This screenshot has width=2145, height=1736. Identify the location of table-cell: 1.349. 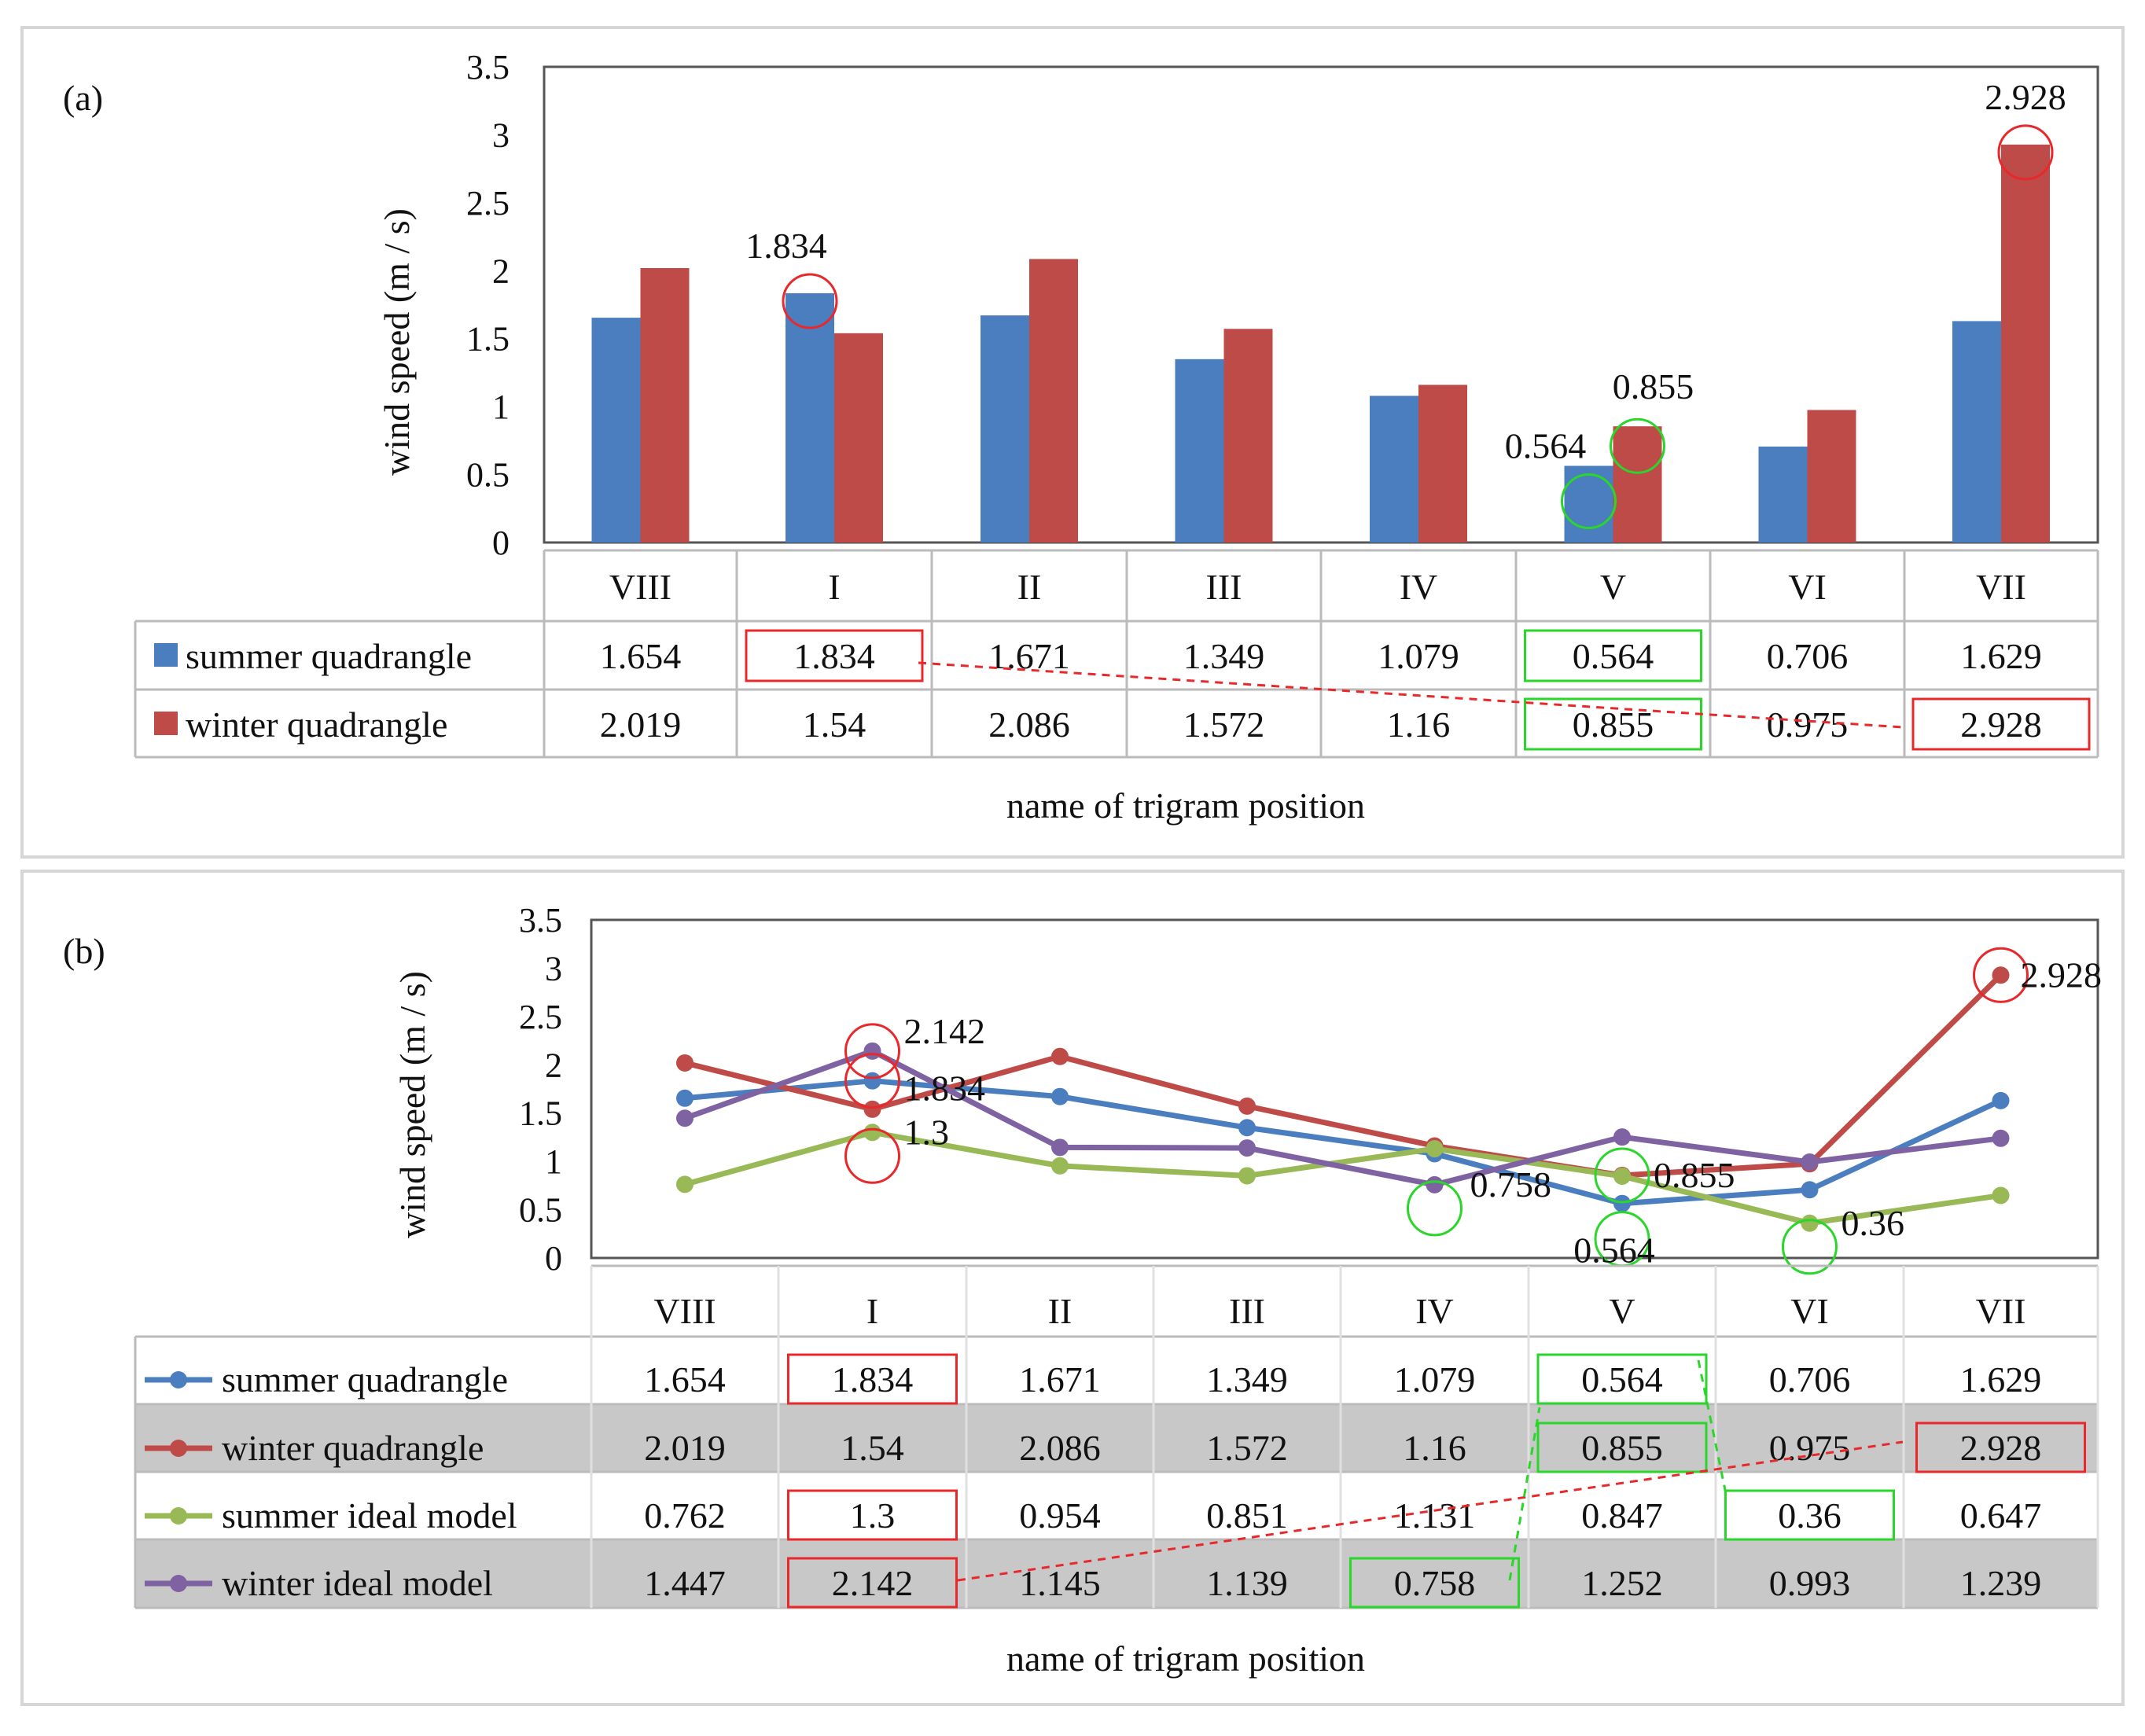
(1247, 1379).